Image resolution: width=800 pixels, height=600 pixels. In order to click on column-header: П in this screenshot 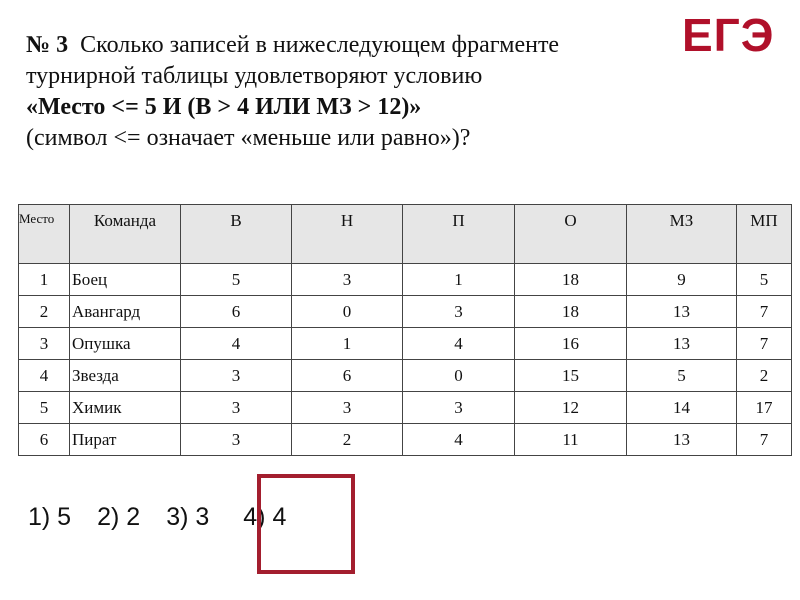, I will do `click(458, 234)`.